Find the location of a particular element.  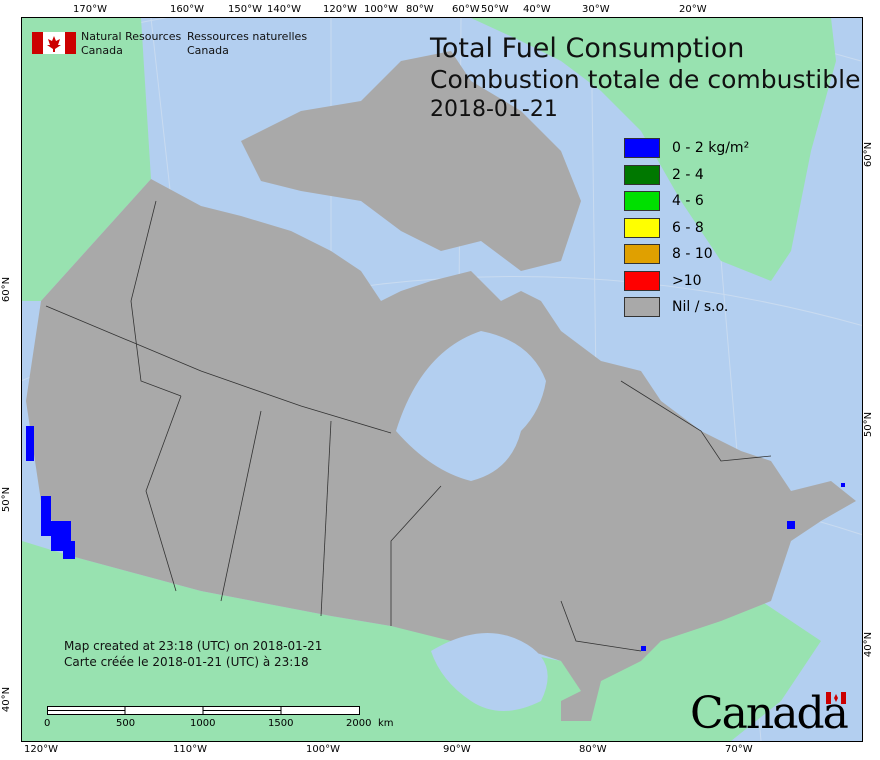

legend-item: 2 - 4 is located at coordinates (686, 175).